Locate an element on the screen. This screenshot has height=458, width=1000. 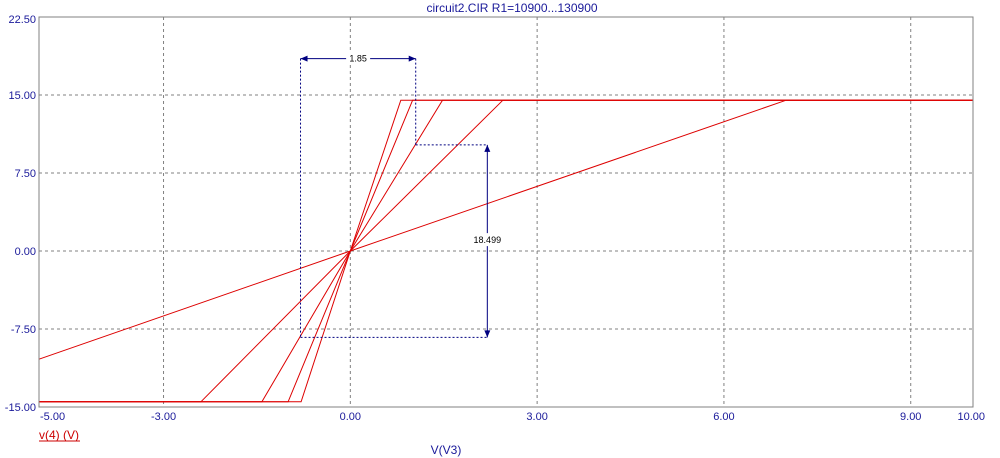
arrowhead-top is located at coordinates (487, 148).